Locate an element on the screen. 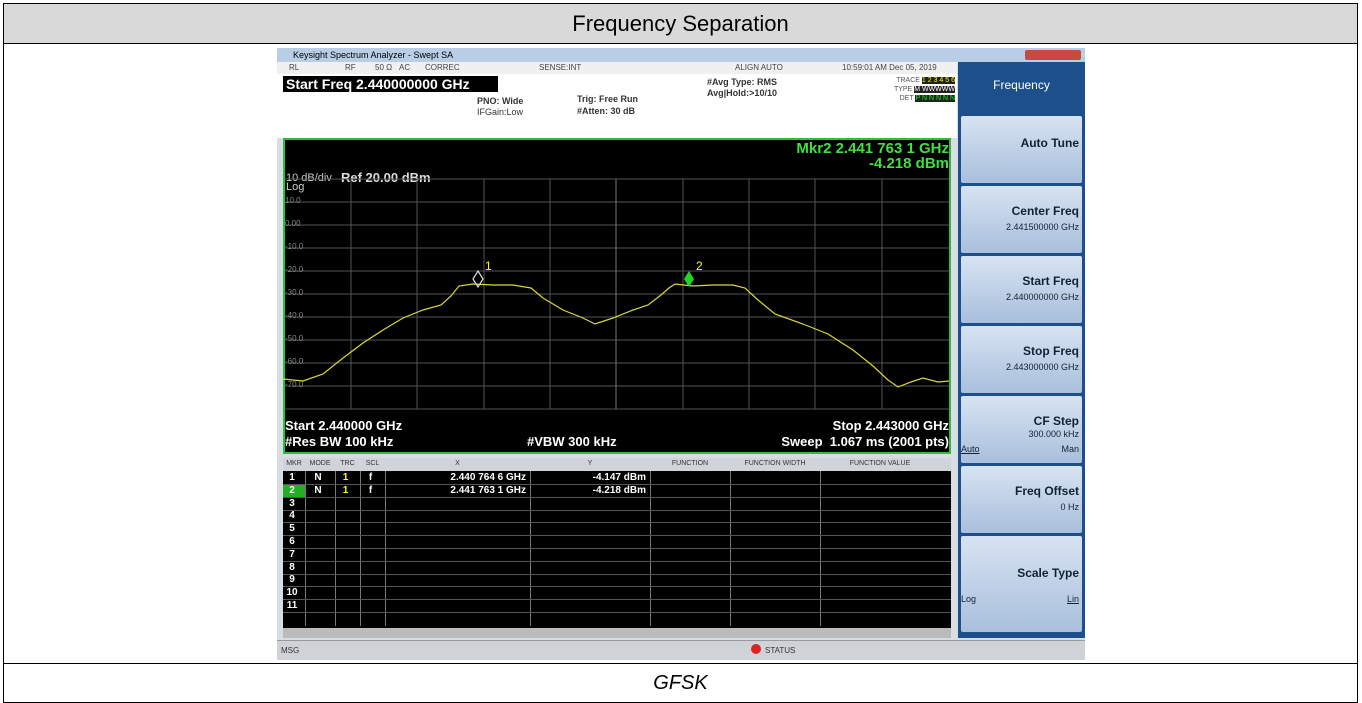 This screenshot has height=703, width=1362. ifgain: IFGain:Low is located at coordinates (500, 112).